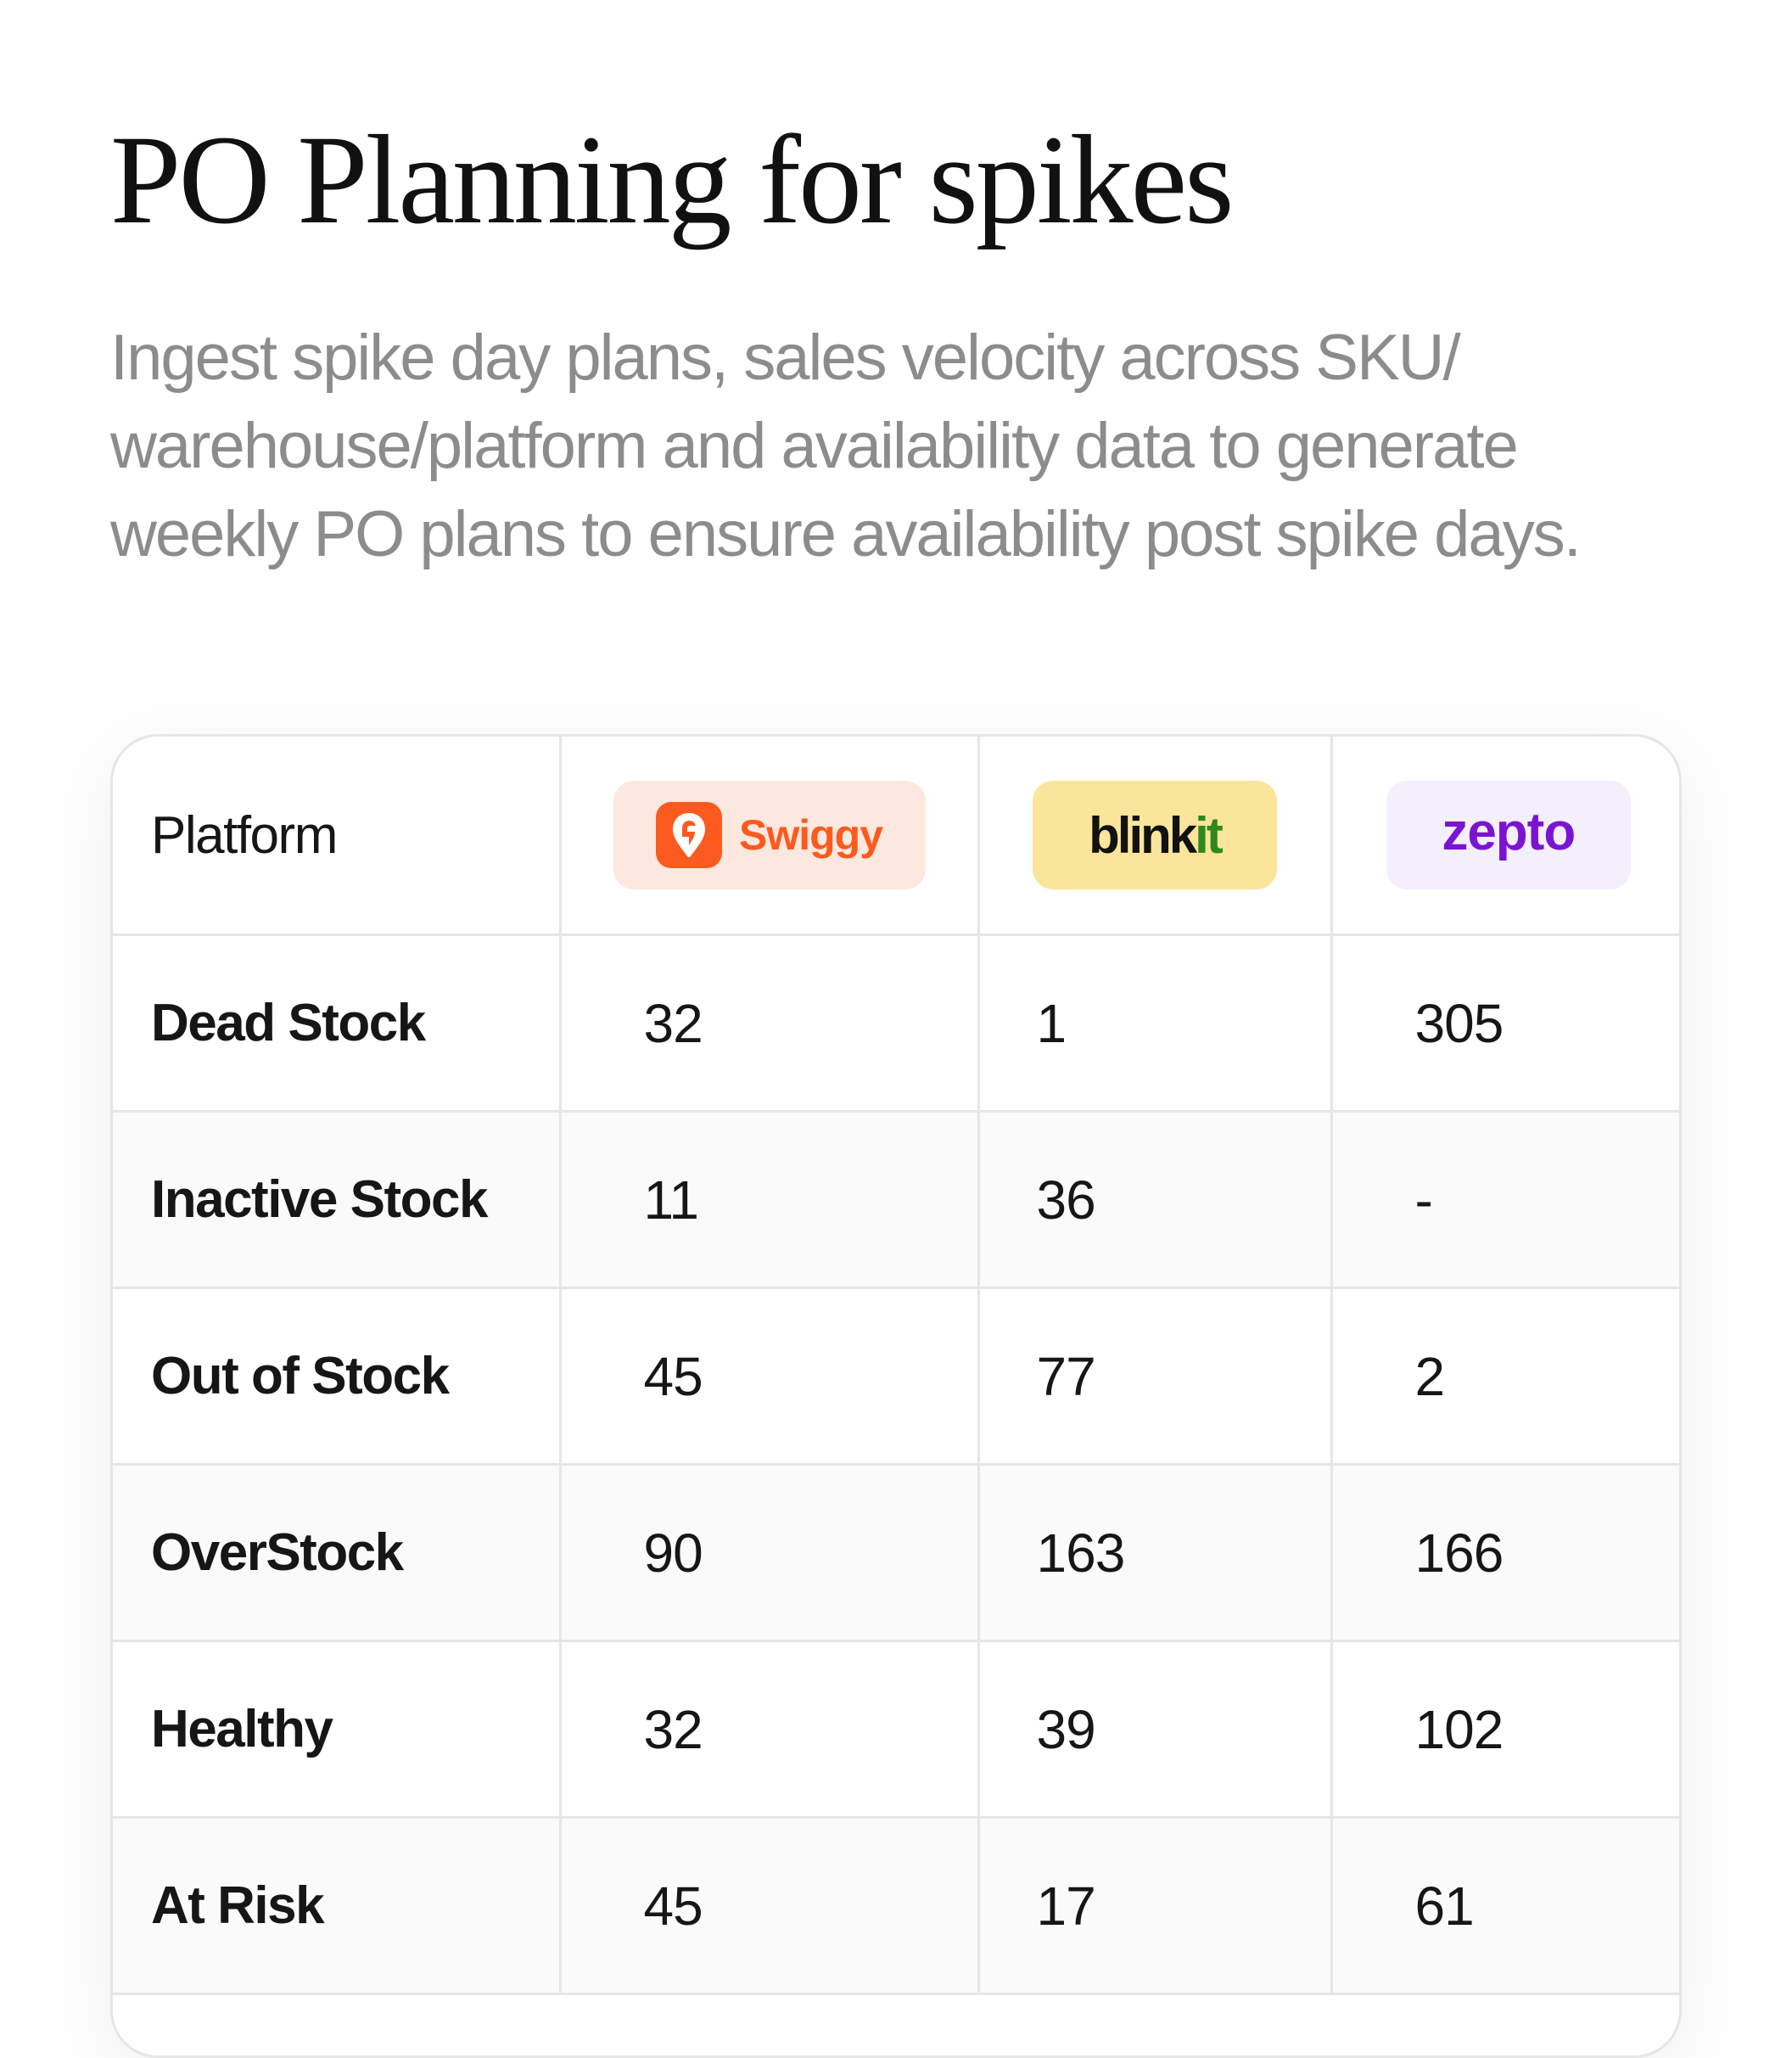  I want to click on zepto-value: 2, so click(1505, 1376).